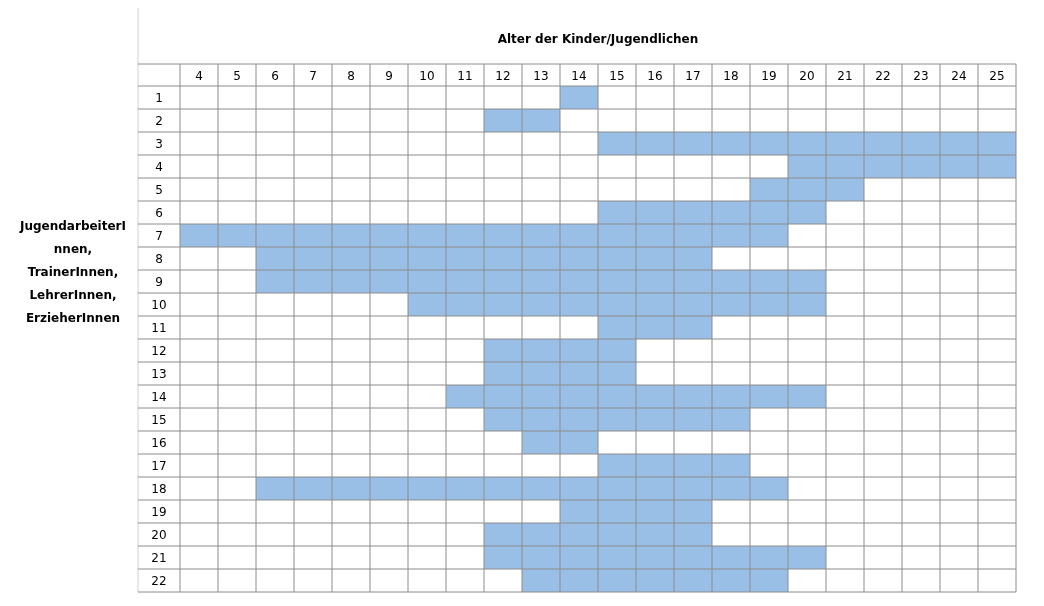 The height and width of the screenshot is (606, 1044). Describe the element at coordinates (159, 97) in the screenshot. I see `y-tick-label: 1` at that location.